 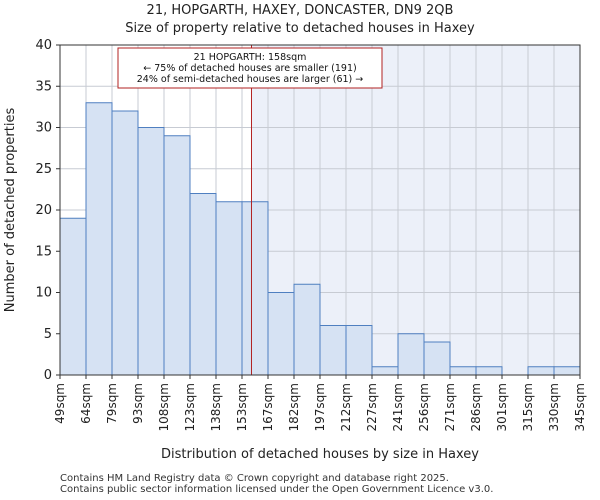 I want to click on x-tick-label: 167sqm, so click(x=268, y=407).